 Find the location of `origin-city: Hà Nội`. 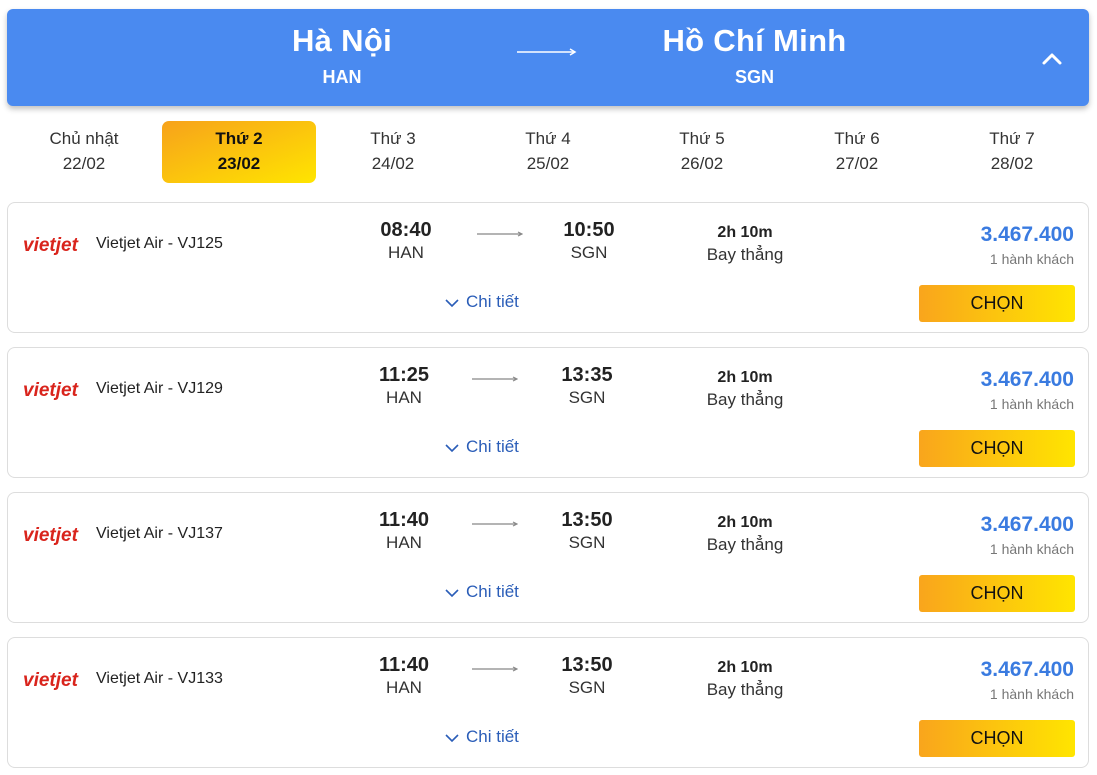

origin-city: Hà Nội is located at coordinates (342, 40).